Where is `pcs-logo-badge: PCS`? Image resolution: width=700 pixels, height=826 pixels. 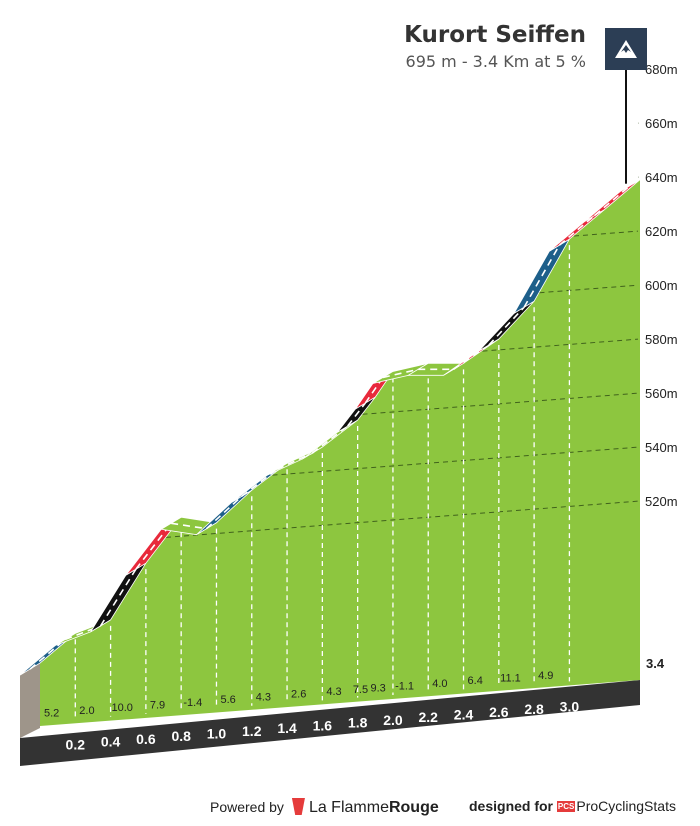 pcs-logo-badge: PCS is located at coordinates (566, 806).